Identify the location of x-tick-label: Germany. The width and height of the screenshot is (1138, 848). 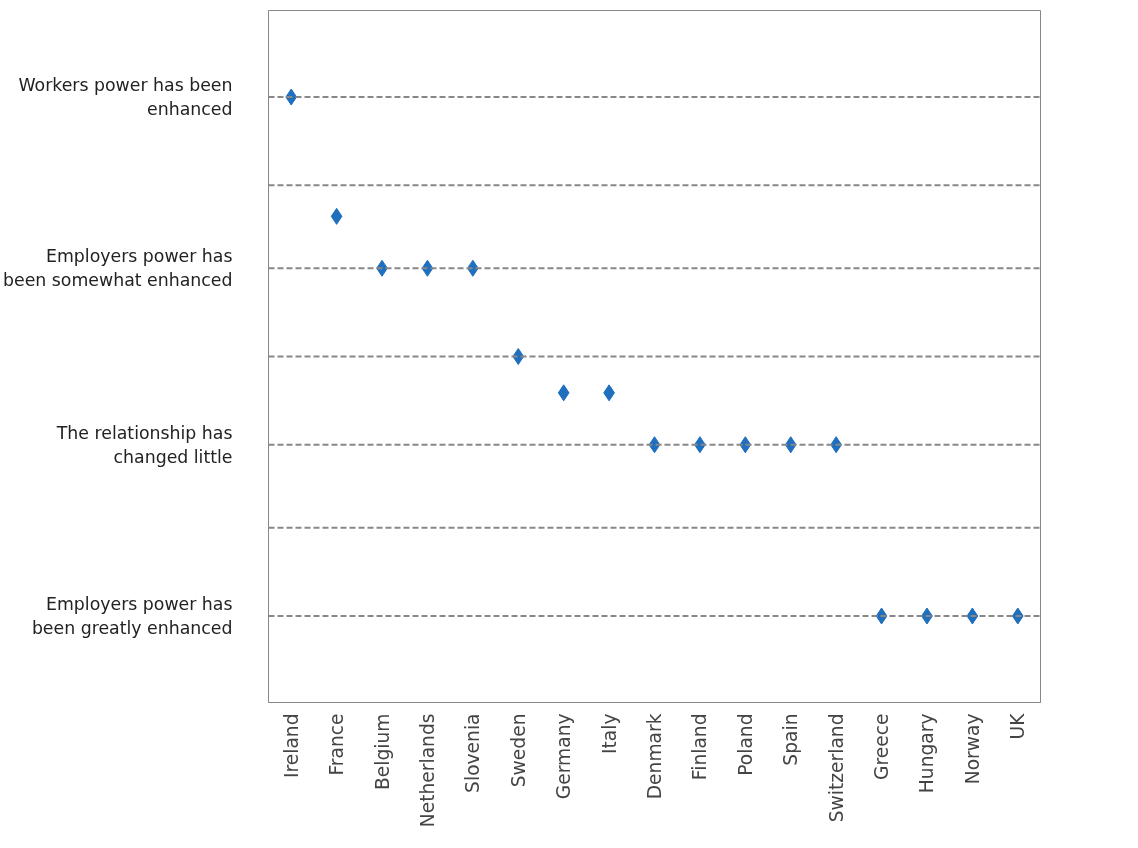
(564, 756).